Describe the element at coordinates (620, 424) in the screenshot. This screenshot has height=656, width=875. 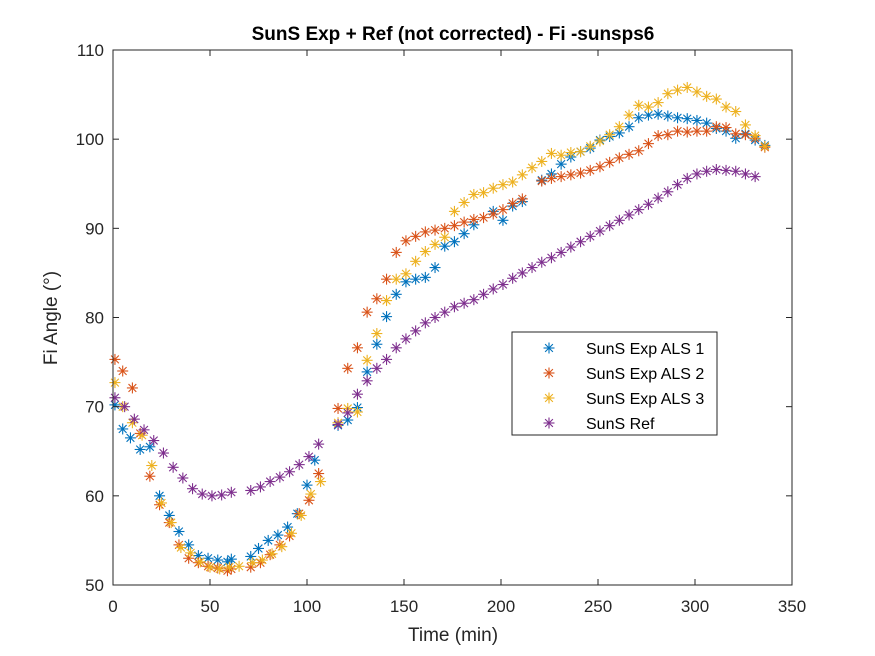
I see `legend-label: SunS Ref` at that location.